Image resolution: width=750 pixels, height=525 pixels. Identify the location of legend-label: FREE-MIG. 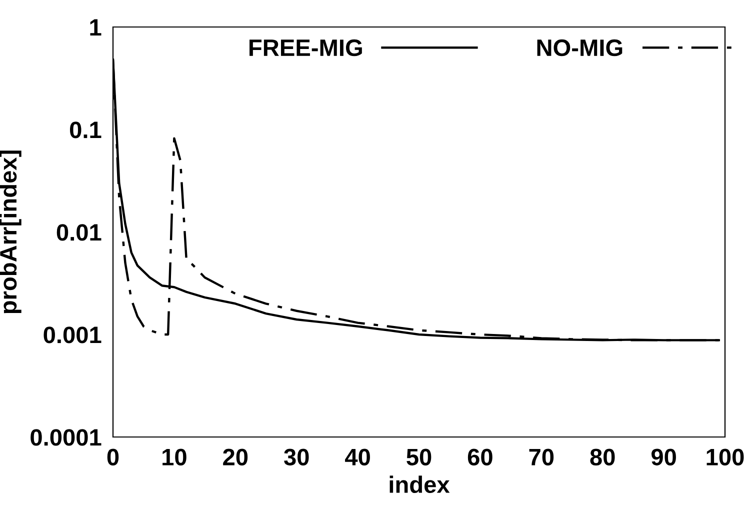
(306, 47).